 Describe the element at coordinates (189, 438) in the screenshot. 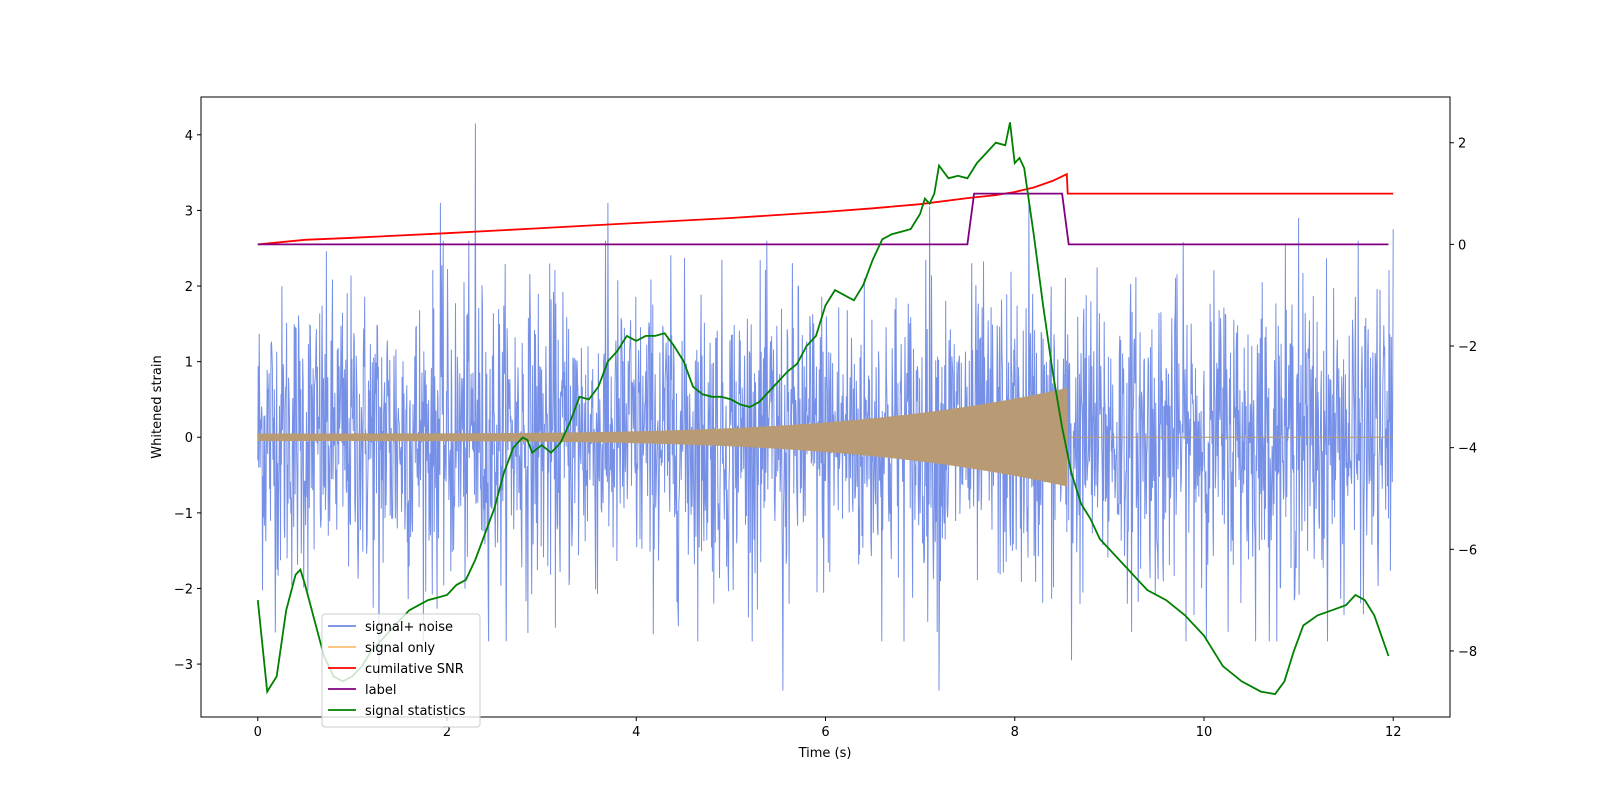

I see `y-tick-label: 0` at that location.